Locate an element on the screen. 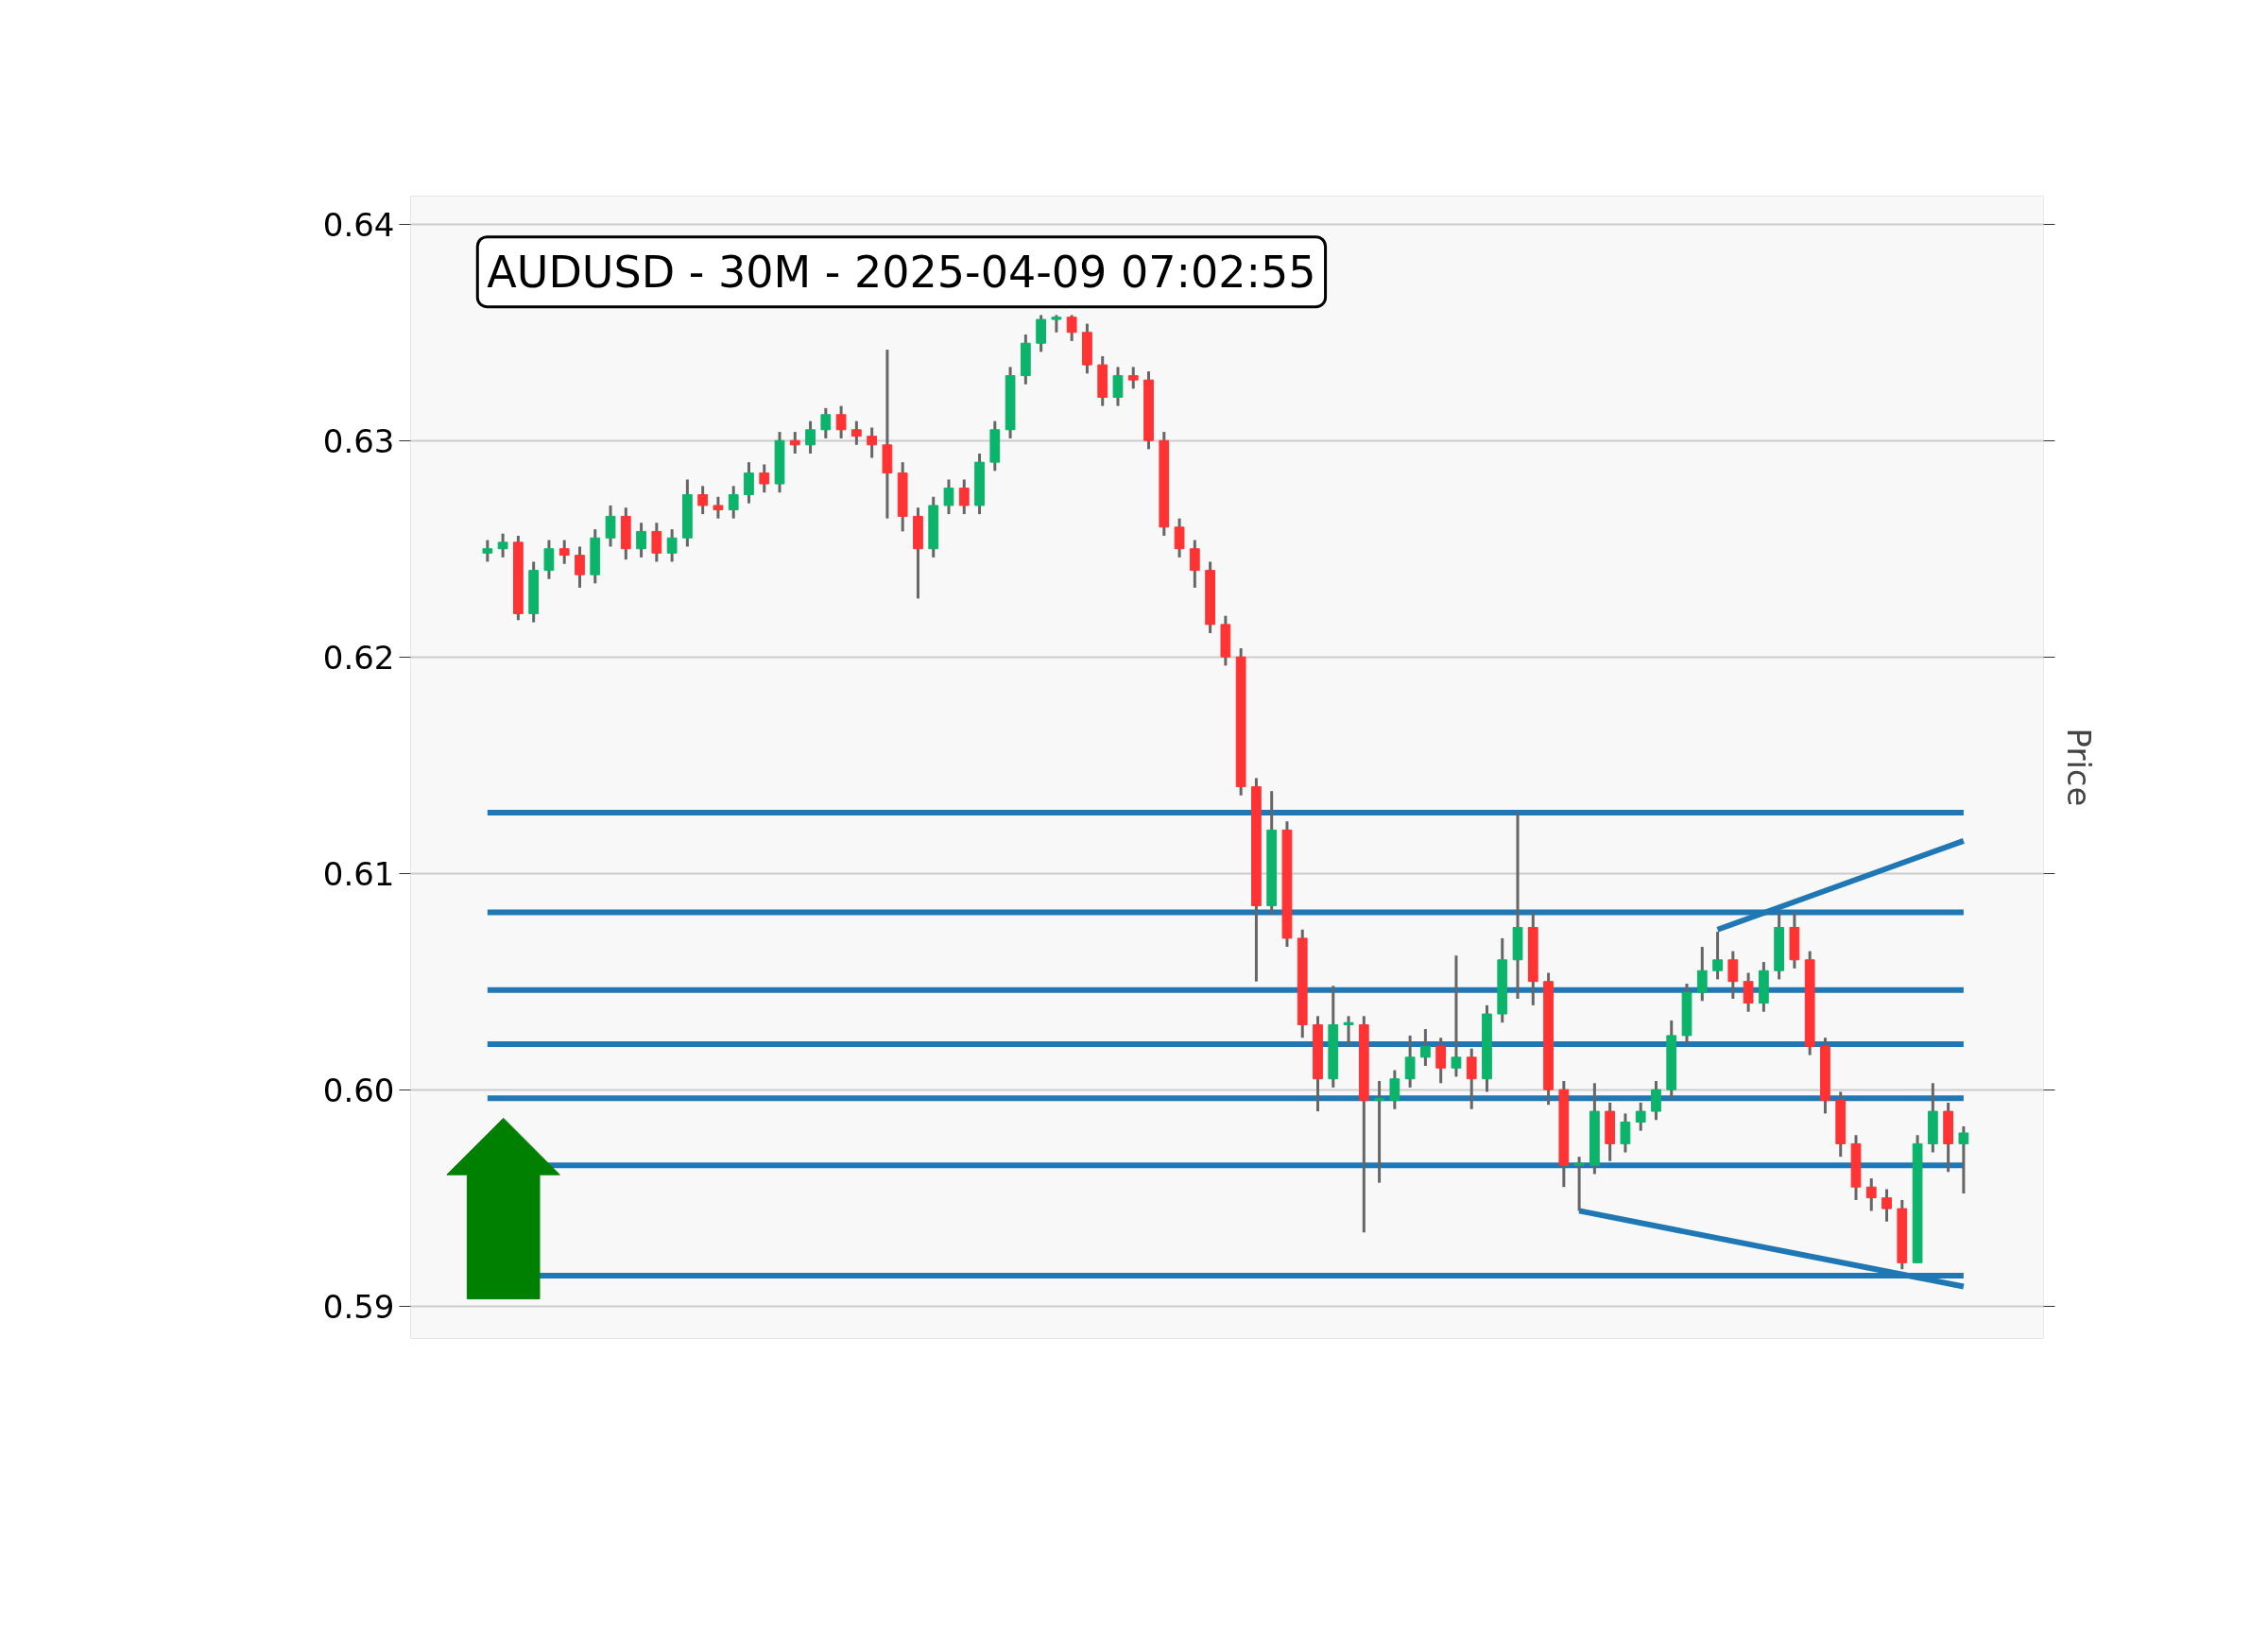  y-tick-label: 0.60 is located at coordinates (358, 1090).